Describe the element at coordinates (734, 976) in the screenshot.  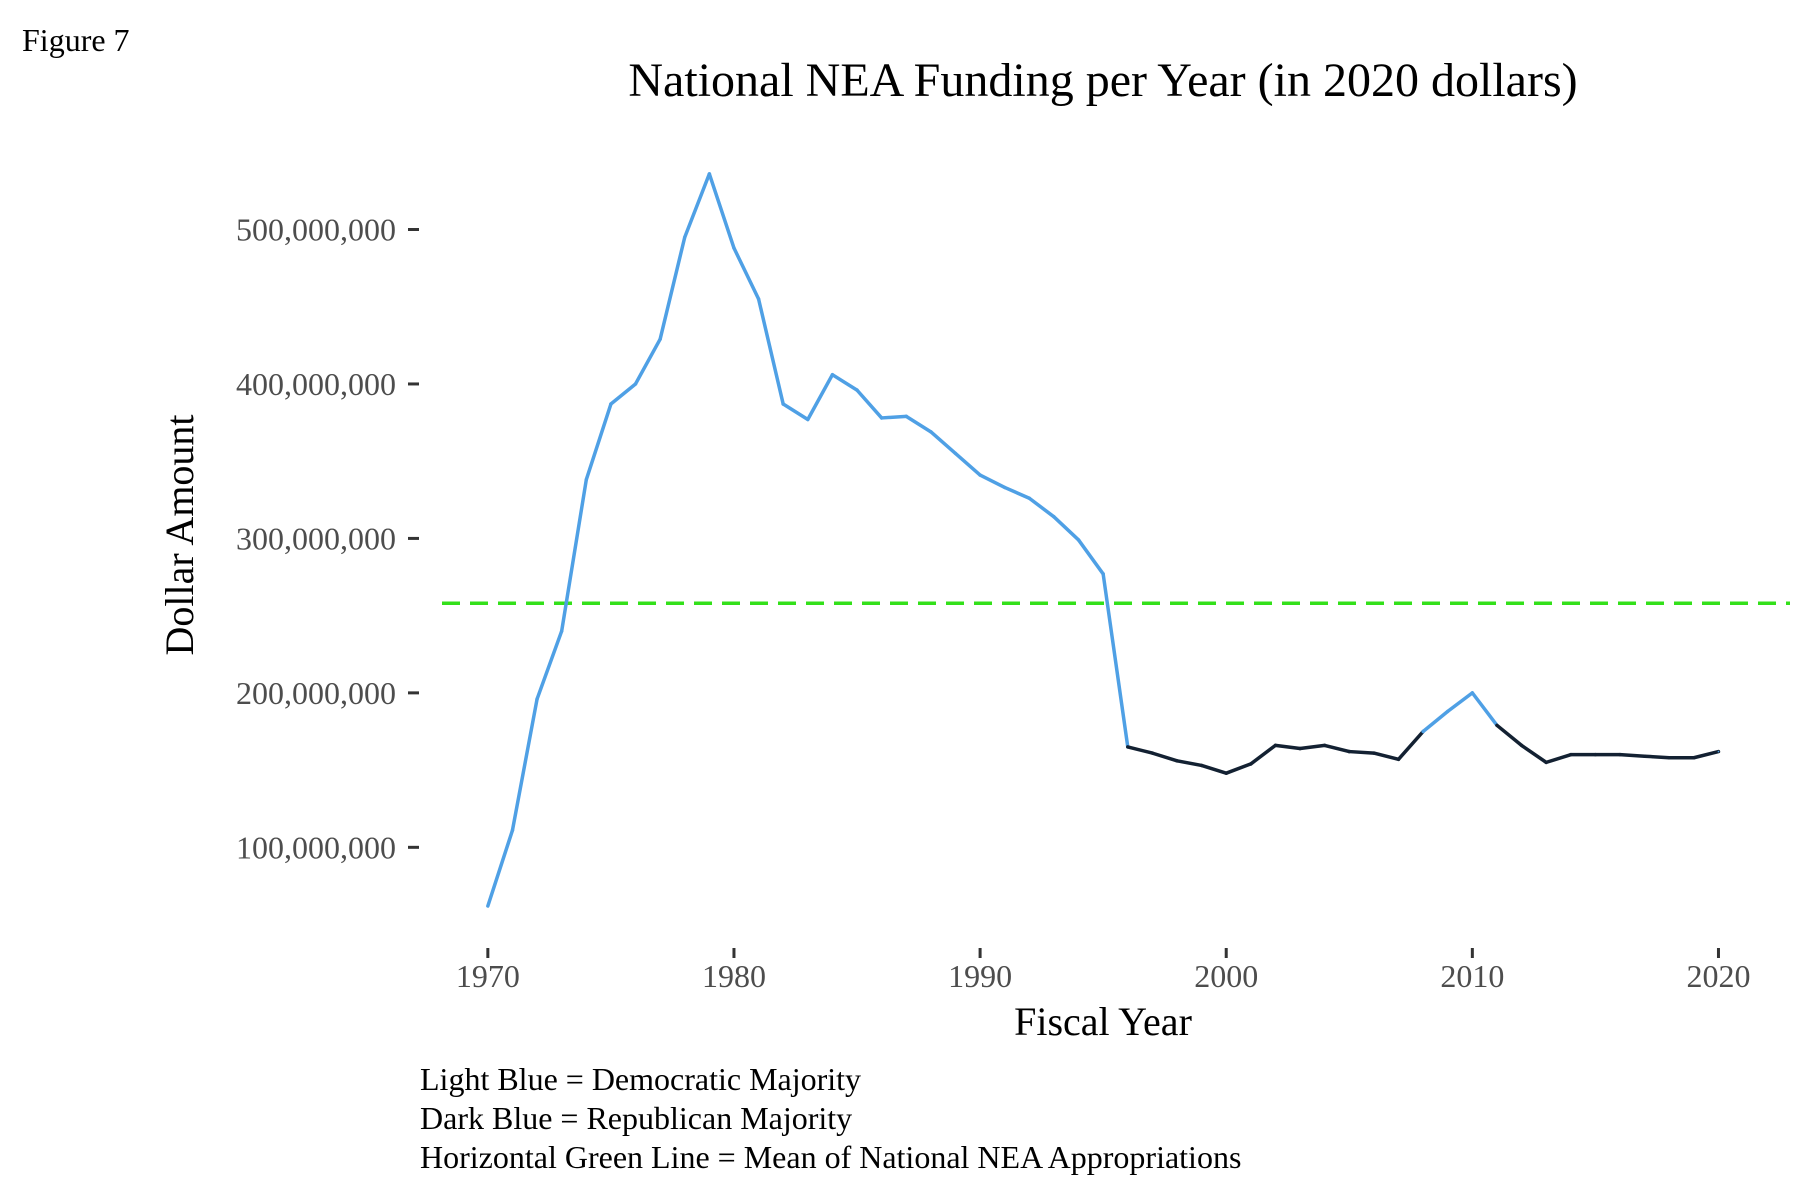
I see `x-tick-label: 1980` at that location.